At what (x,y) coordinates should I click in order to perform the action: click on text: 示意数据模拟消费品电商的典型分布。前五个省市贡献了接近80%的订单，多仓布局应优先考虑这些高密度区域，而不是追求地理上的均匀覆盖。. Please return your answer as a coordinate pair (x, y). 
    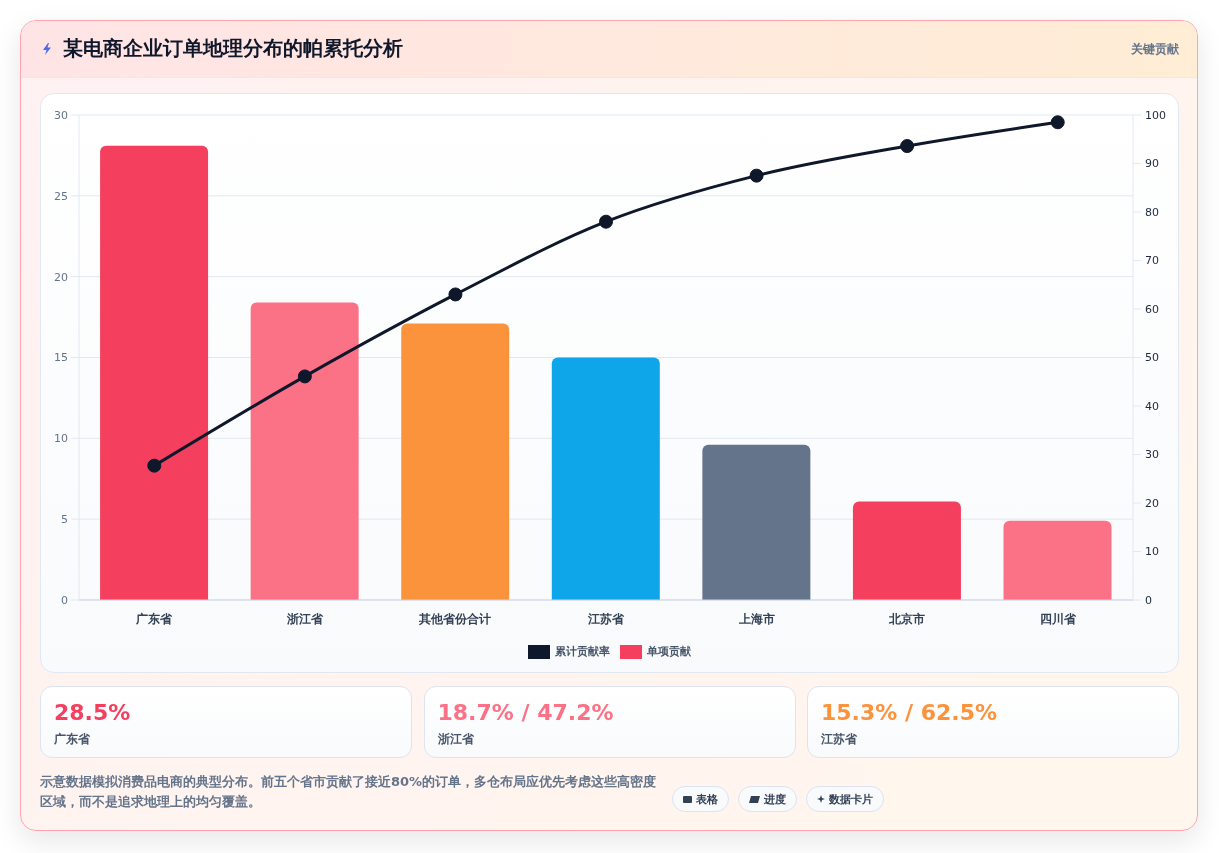
    Looking at the image, I should click on (349, 792).